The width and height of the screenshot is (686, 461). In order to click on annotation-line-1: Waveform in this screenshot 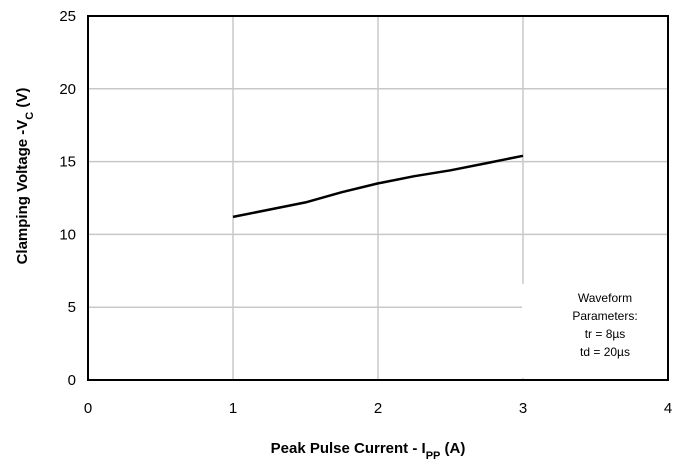, I will do `click(605, 298)`.